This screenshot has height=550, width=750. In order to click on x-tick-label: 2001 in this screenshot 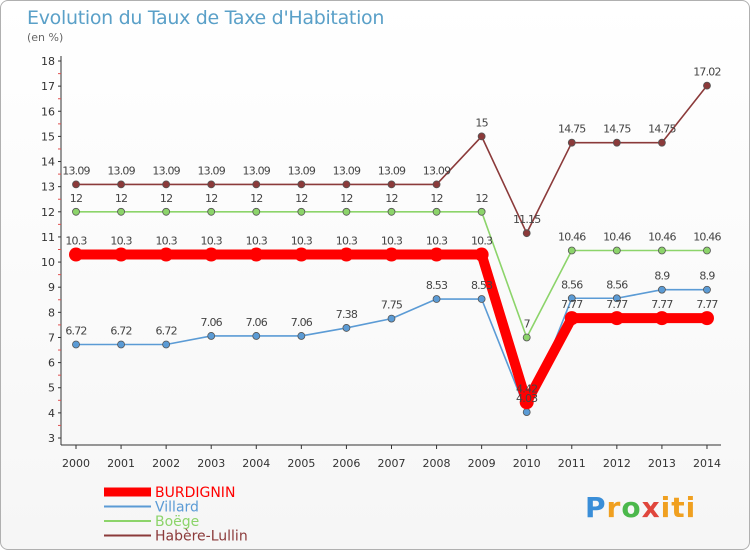, I will do `click(121, 463)`.